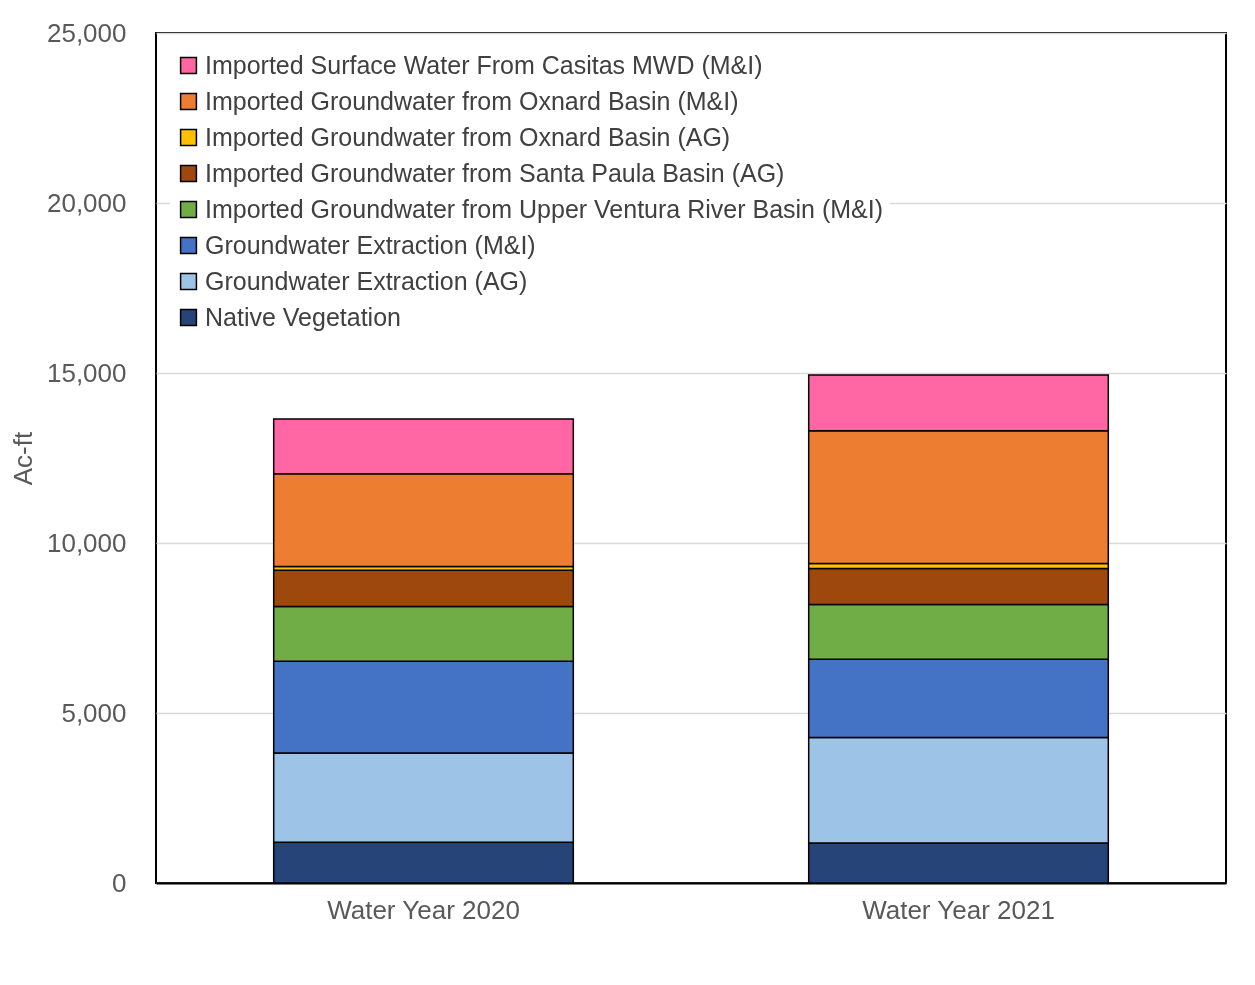 This screenshot has width=1255, height=985. I want to click on legend-label: Imported Groundwater from Oxnard Basin (AG), so click(468, 136).